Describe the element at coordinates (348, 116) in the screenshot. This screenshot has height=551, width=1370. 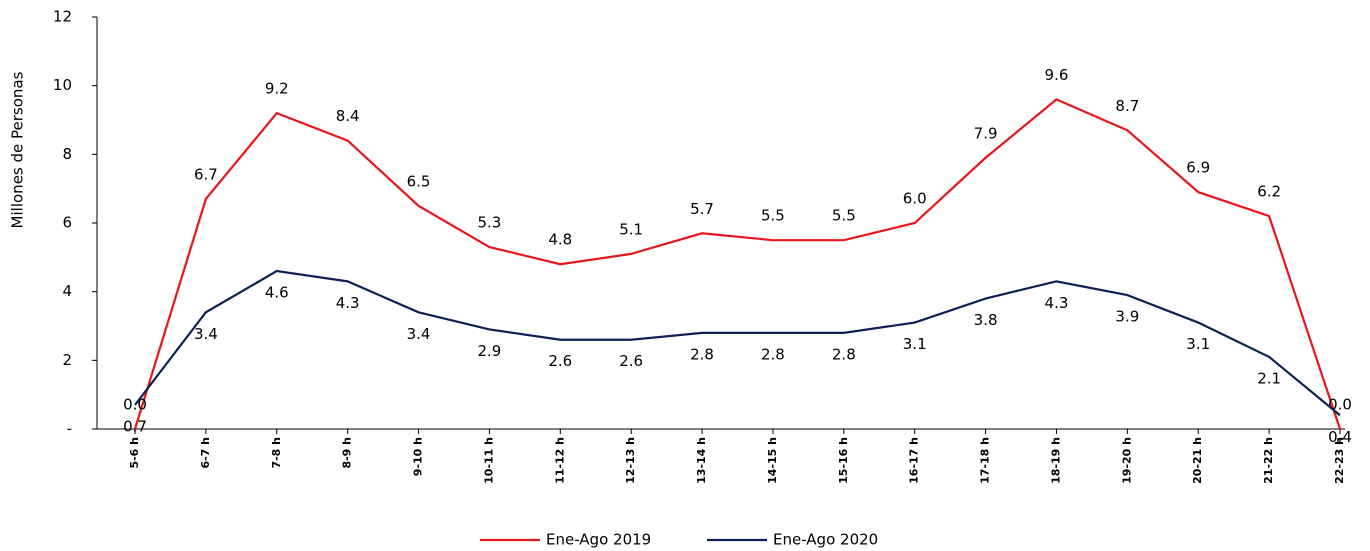
I see `data-label: 8.4` at that location.